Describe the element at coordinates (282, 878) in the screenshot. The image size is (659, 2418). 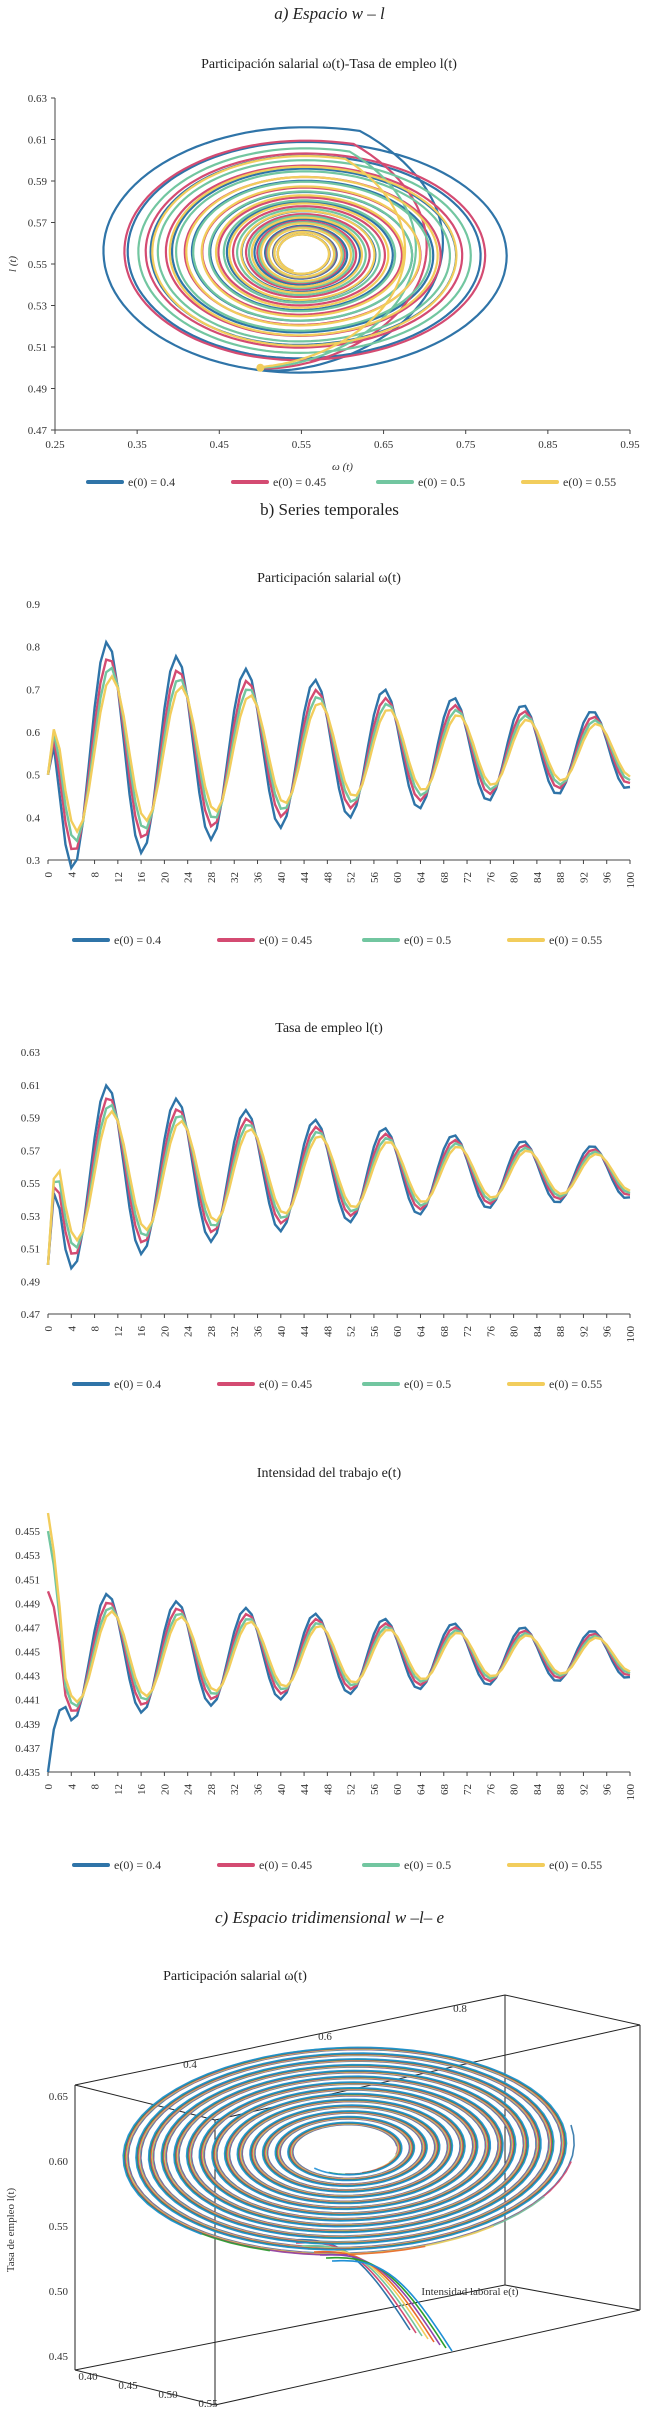
I see `x-tick-label: 40` at that location.